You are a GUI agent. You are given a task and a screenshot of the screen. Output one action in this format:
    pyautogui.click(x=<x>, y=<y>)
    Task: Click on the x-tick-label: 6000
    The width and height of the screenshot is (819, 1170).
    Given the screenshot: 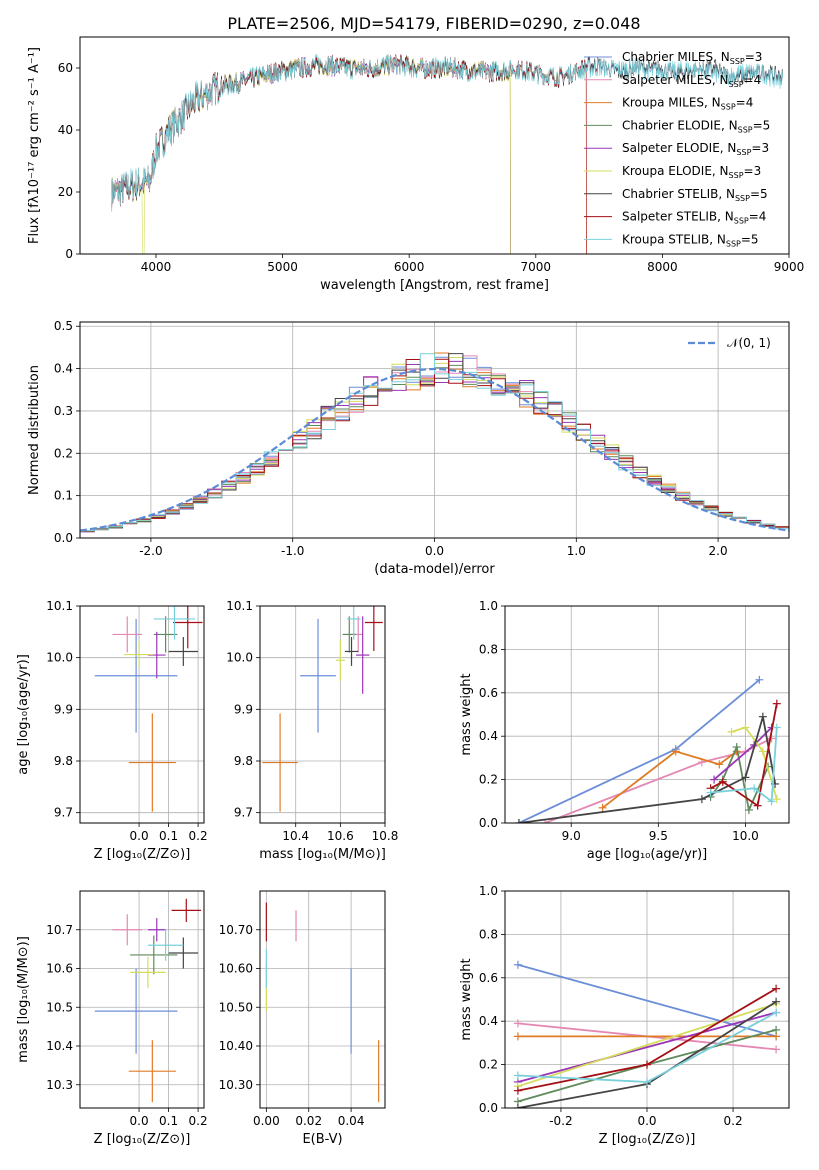 What is the action you would take?
    pyautogui.click(x=409, y=267)
    